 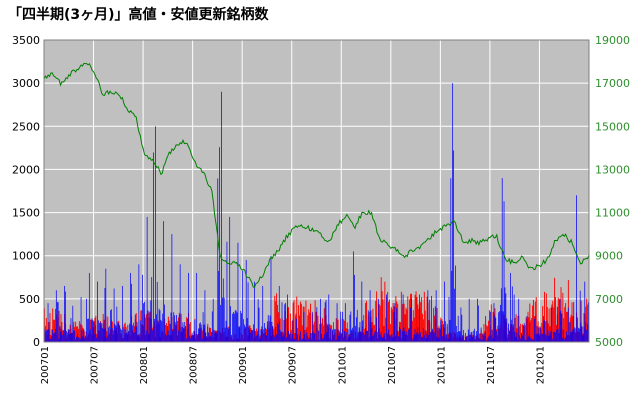 I want to click on x-tick-label: 201007, so click(x=392, y=365).